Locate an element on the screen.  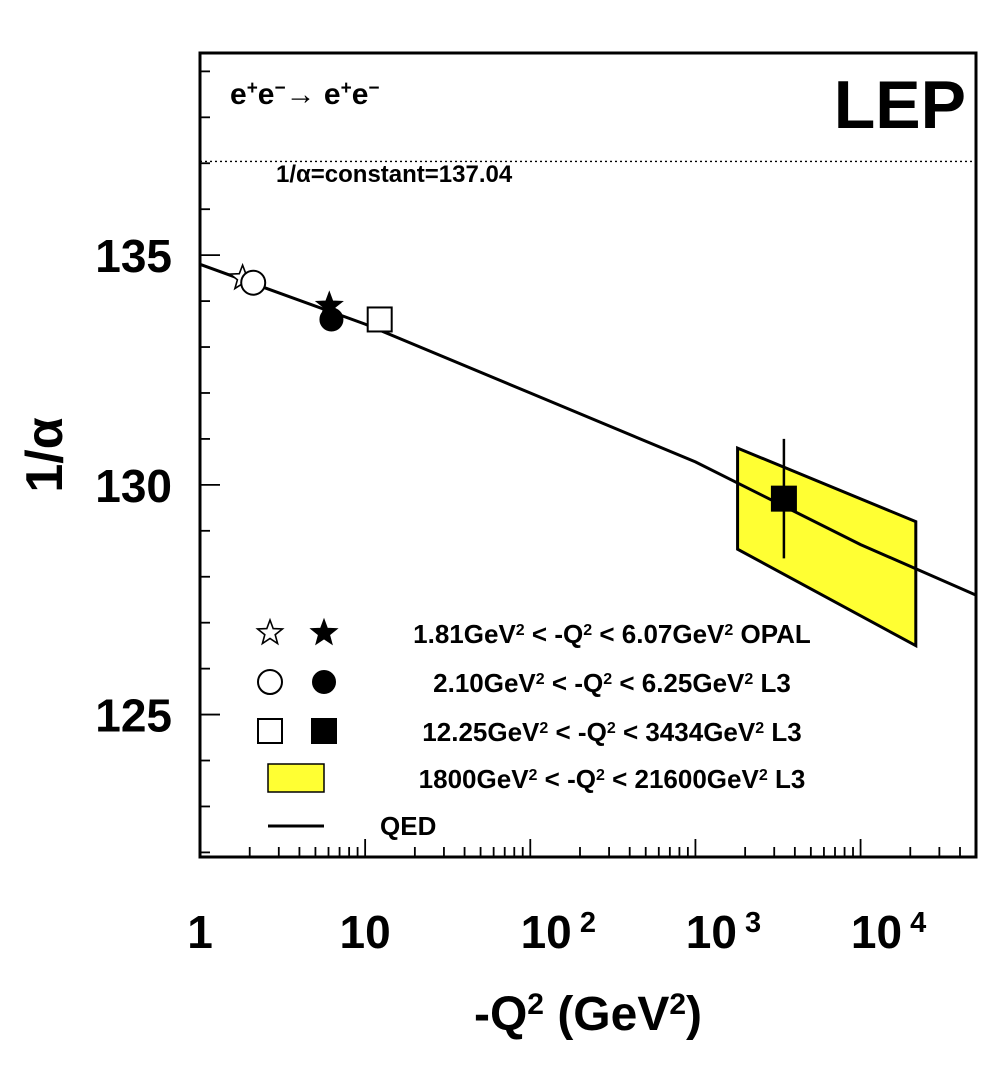
point-circle-filled is located at coordinates (331, 319).